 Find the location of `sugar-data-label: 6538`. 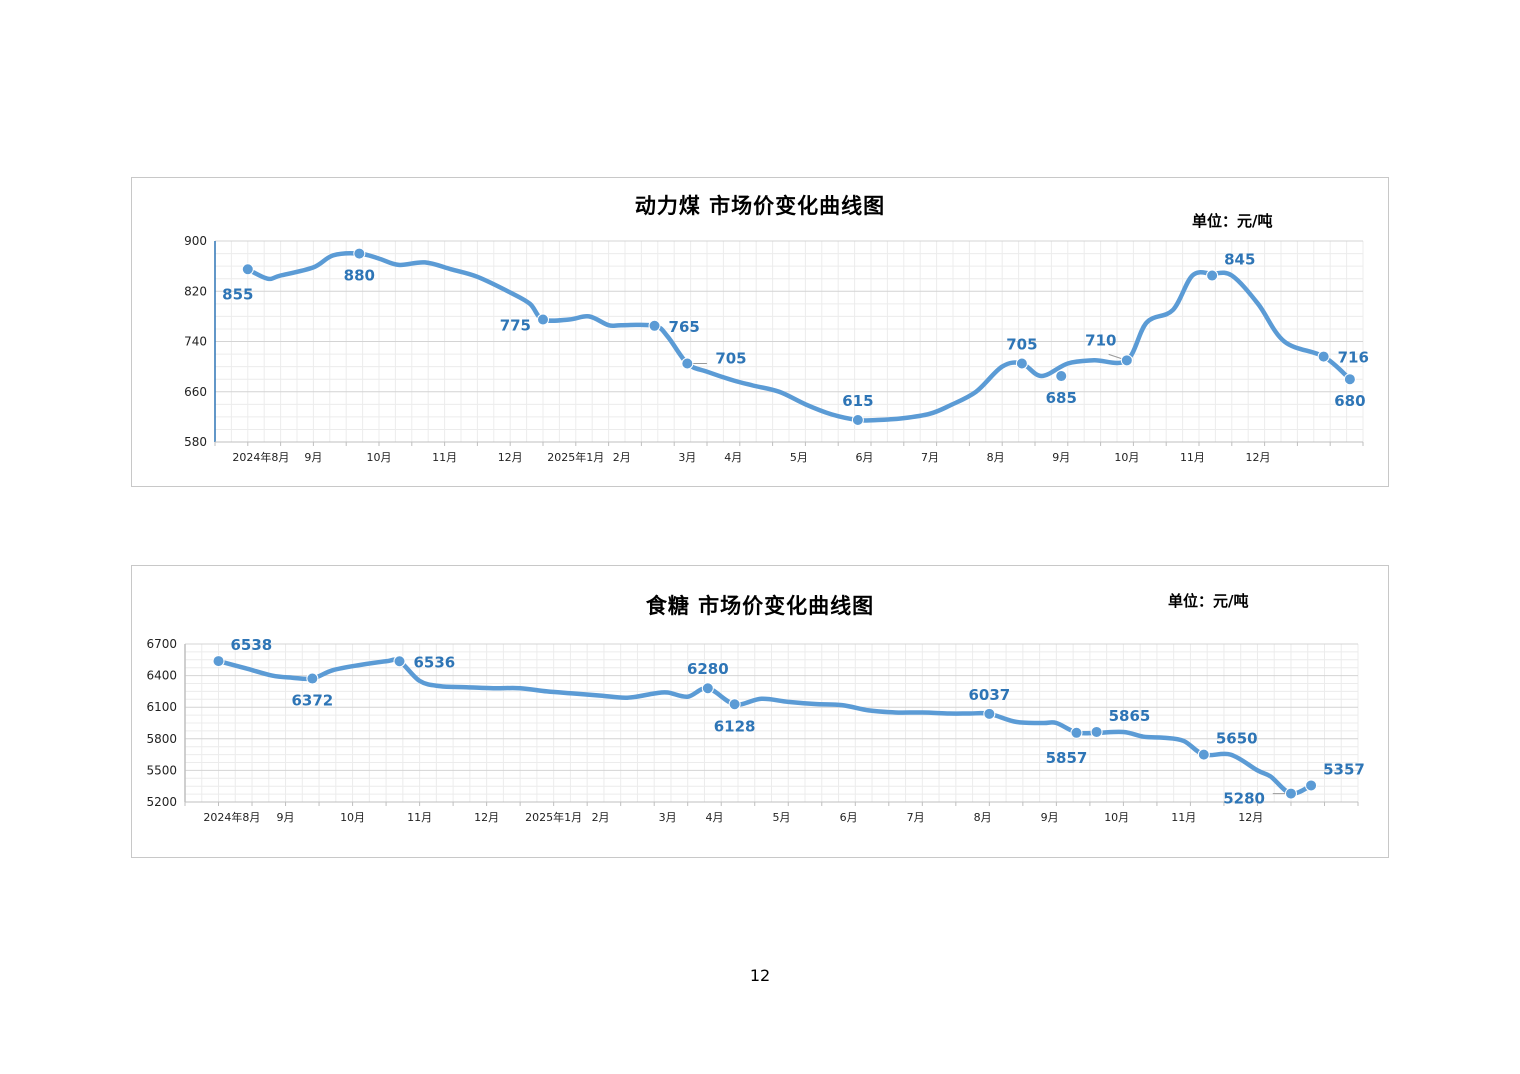

sugar-data-label: 6538 is located at coordinates (252, 645).